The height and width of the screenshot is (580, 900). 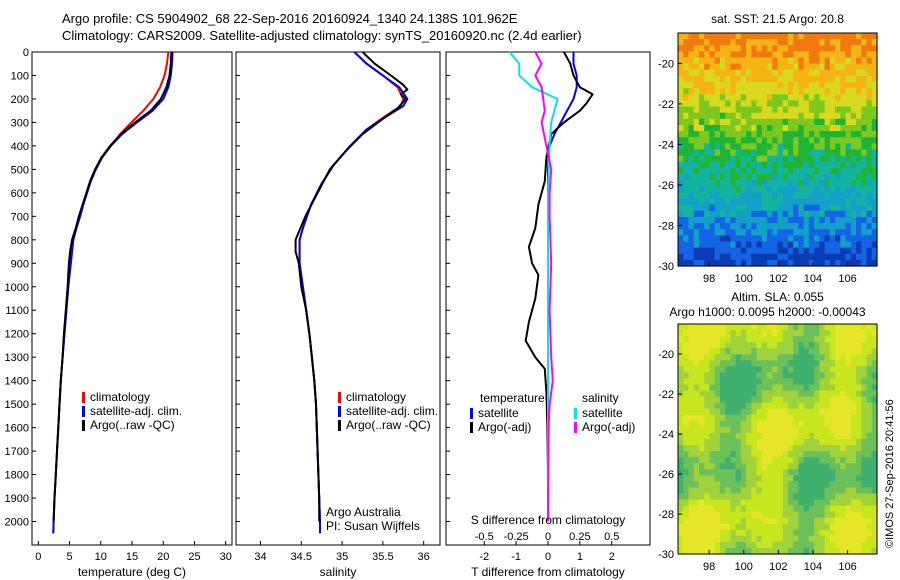 I want to click on salinity-legend-label: satellite-adj. clim., so click(x=392, y=411).